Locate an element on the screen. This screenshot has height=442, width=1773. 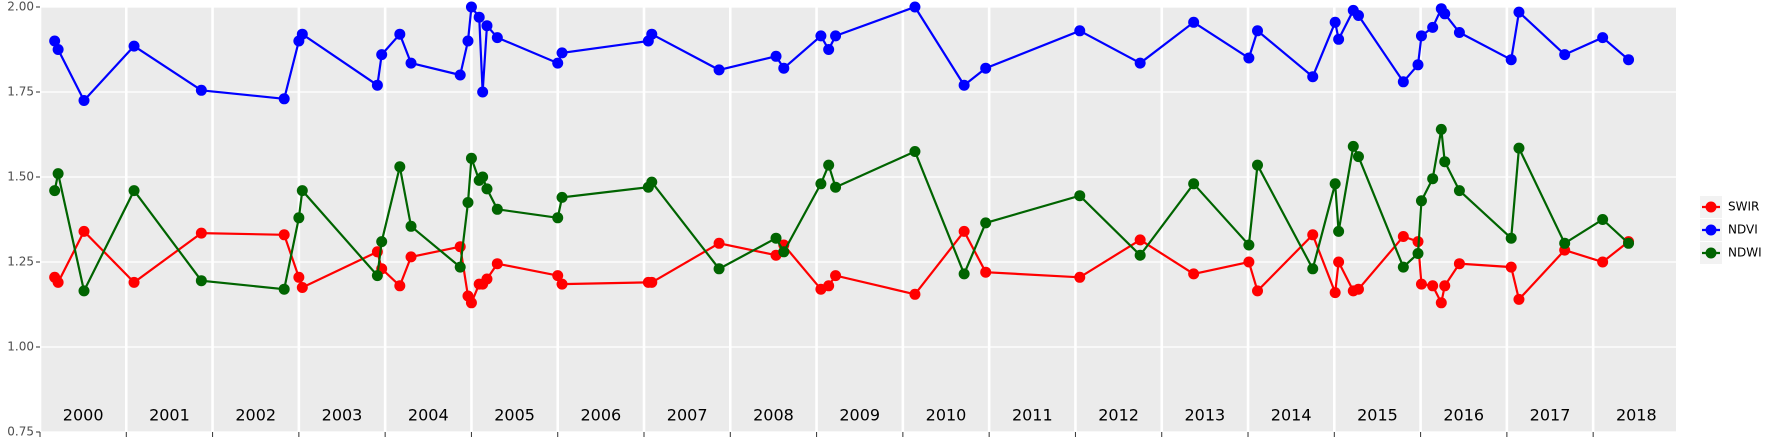
year-label: 2014 is located at coordinates (1291, 415).